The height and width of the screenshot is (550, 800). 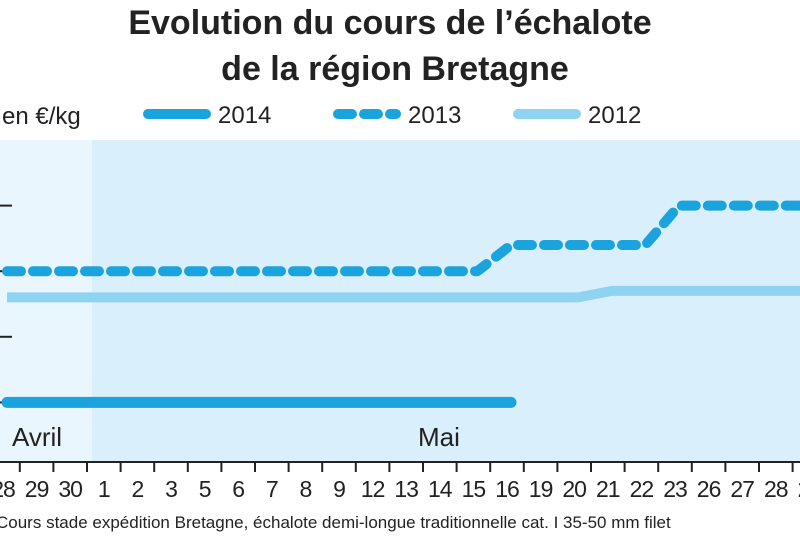 I want to click on x-tick-label: 15, so click(x=474, y=489).